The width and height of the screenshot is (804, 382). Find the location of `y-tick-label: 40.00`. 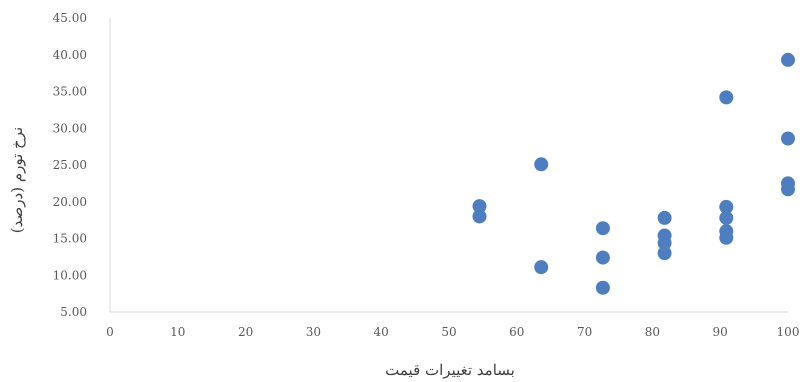

y-tick-label: 40.00 is located at coordinates (70, 55).